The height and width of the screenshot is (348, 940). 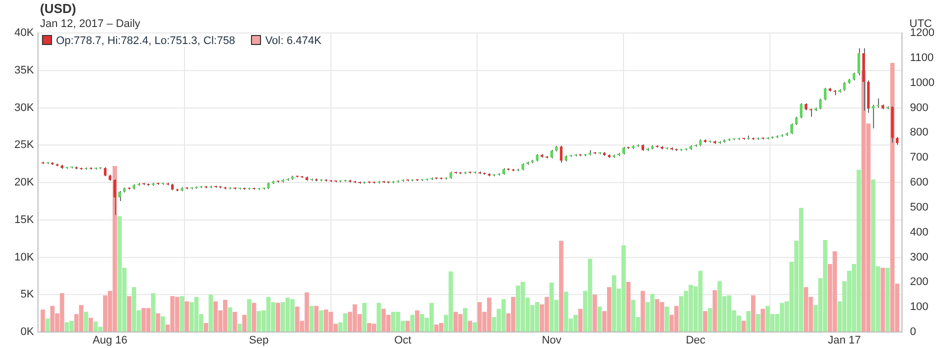 I want to click on y-tick-label: 15K, so click(x=24, y=220).